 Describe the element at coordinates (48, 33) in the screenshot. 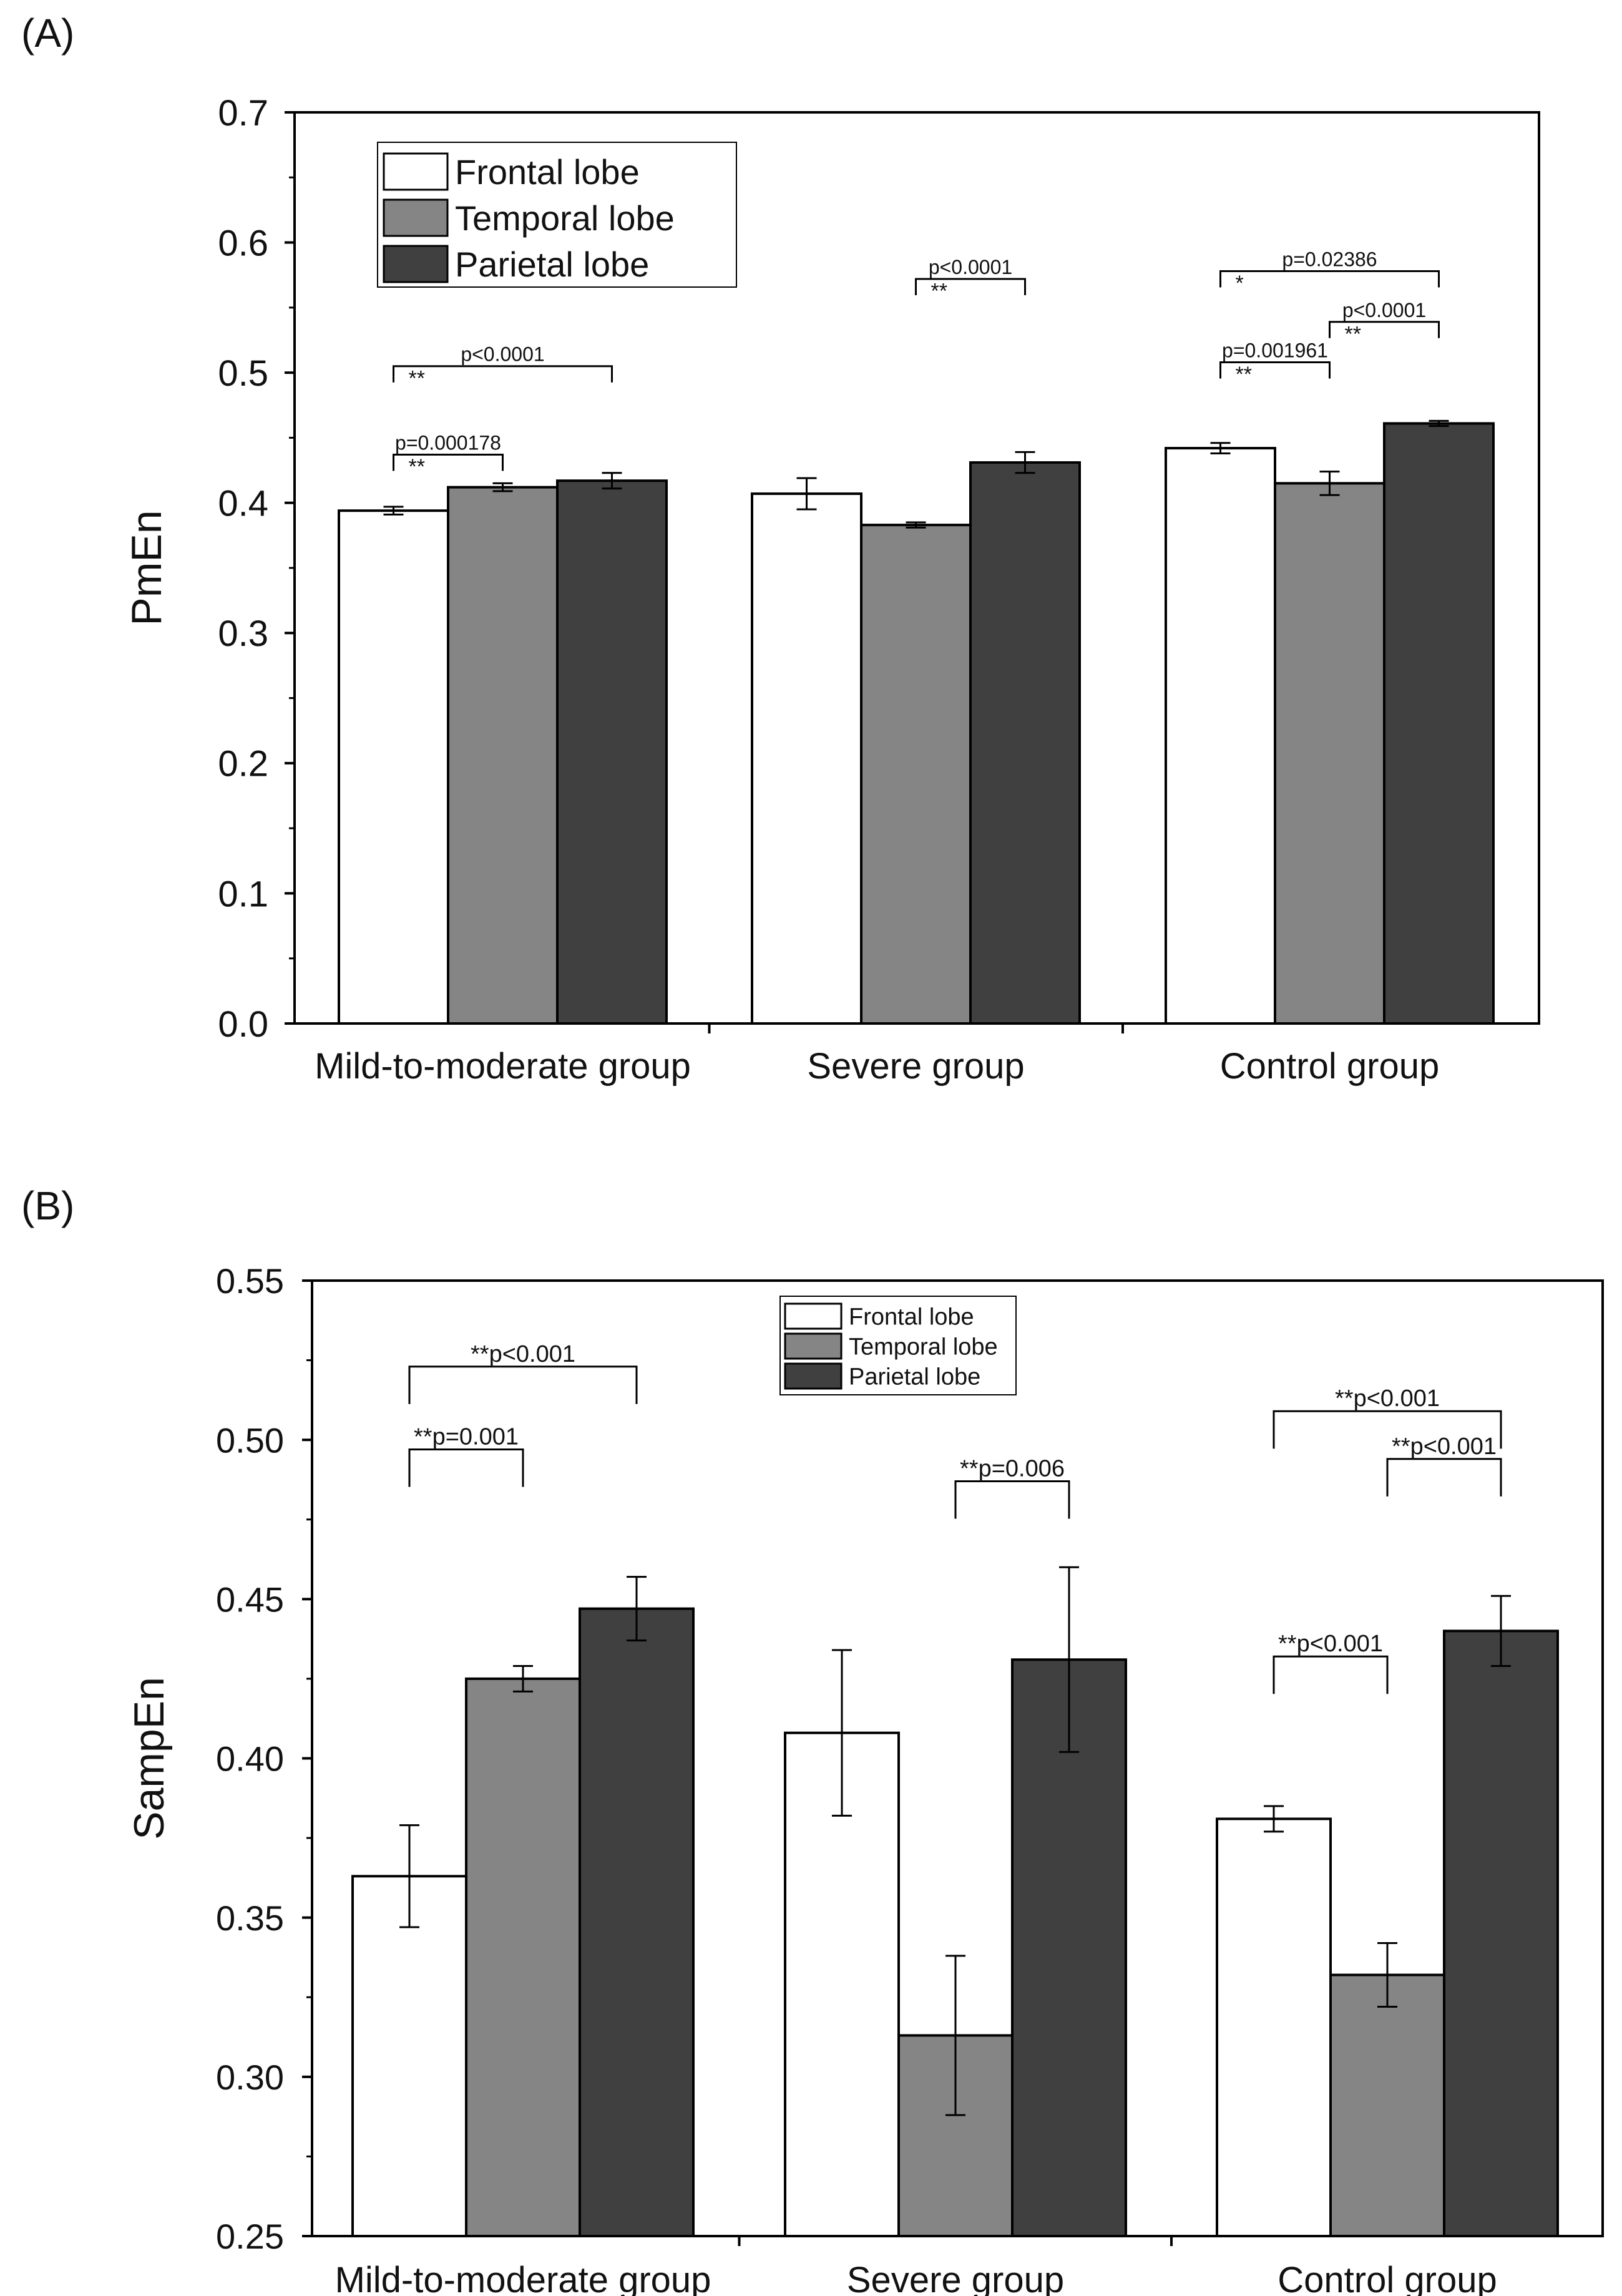

I see `panel-label-a: (A)` at that location.